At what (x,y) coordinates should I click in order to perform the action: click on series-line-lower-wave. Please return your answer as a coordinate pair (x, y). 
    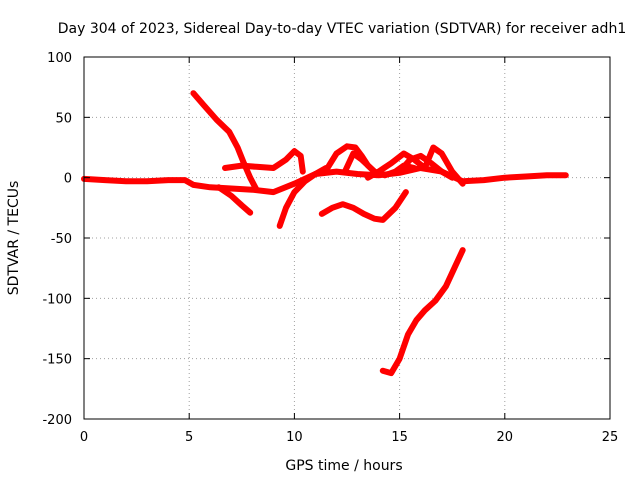
    Looking at the image, I should click on (363, 206).